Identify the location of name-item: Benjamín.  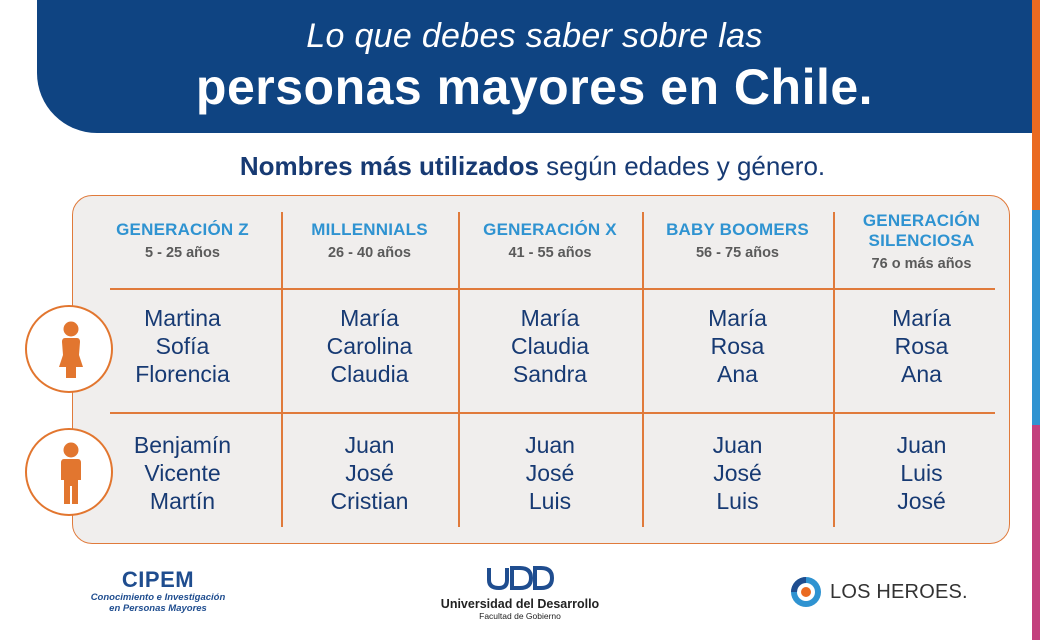
(182, 445).